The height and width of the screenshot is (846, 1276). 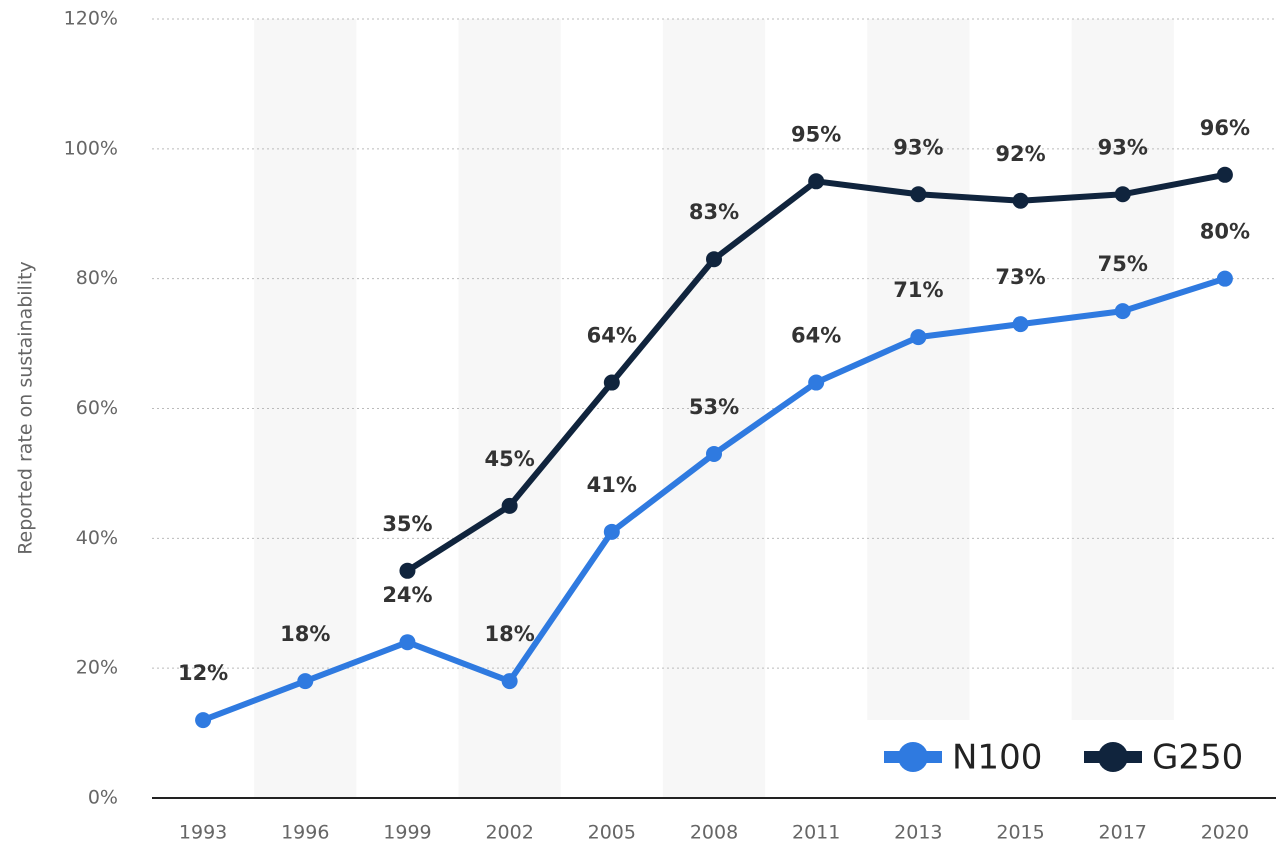 What do you see at coordinates (612, 833) in the screenshot?
I see `x-tick-label: 2005` at bounding box center [612, 833].